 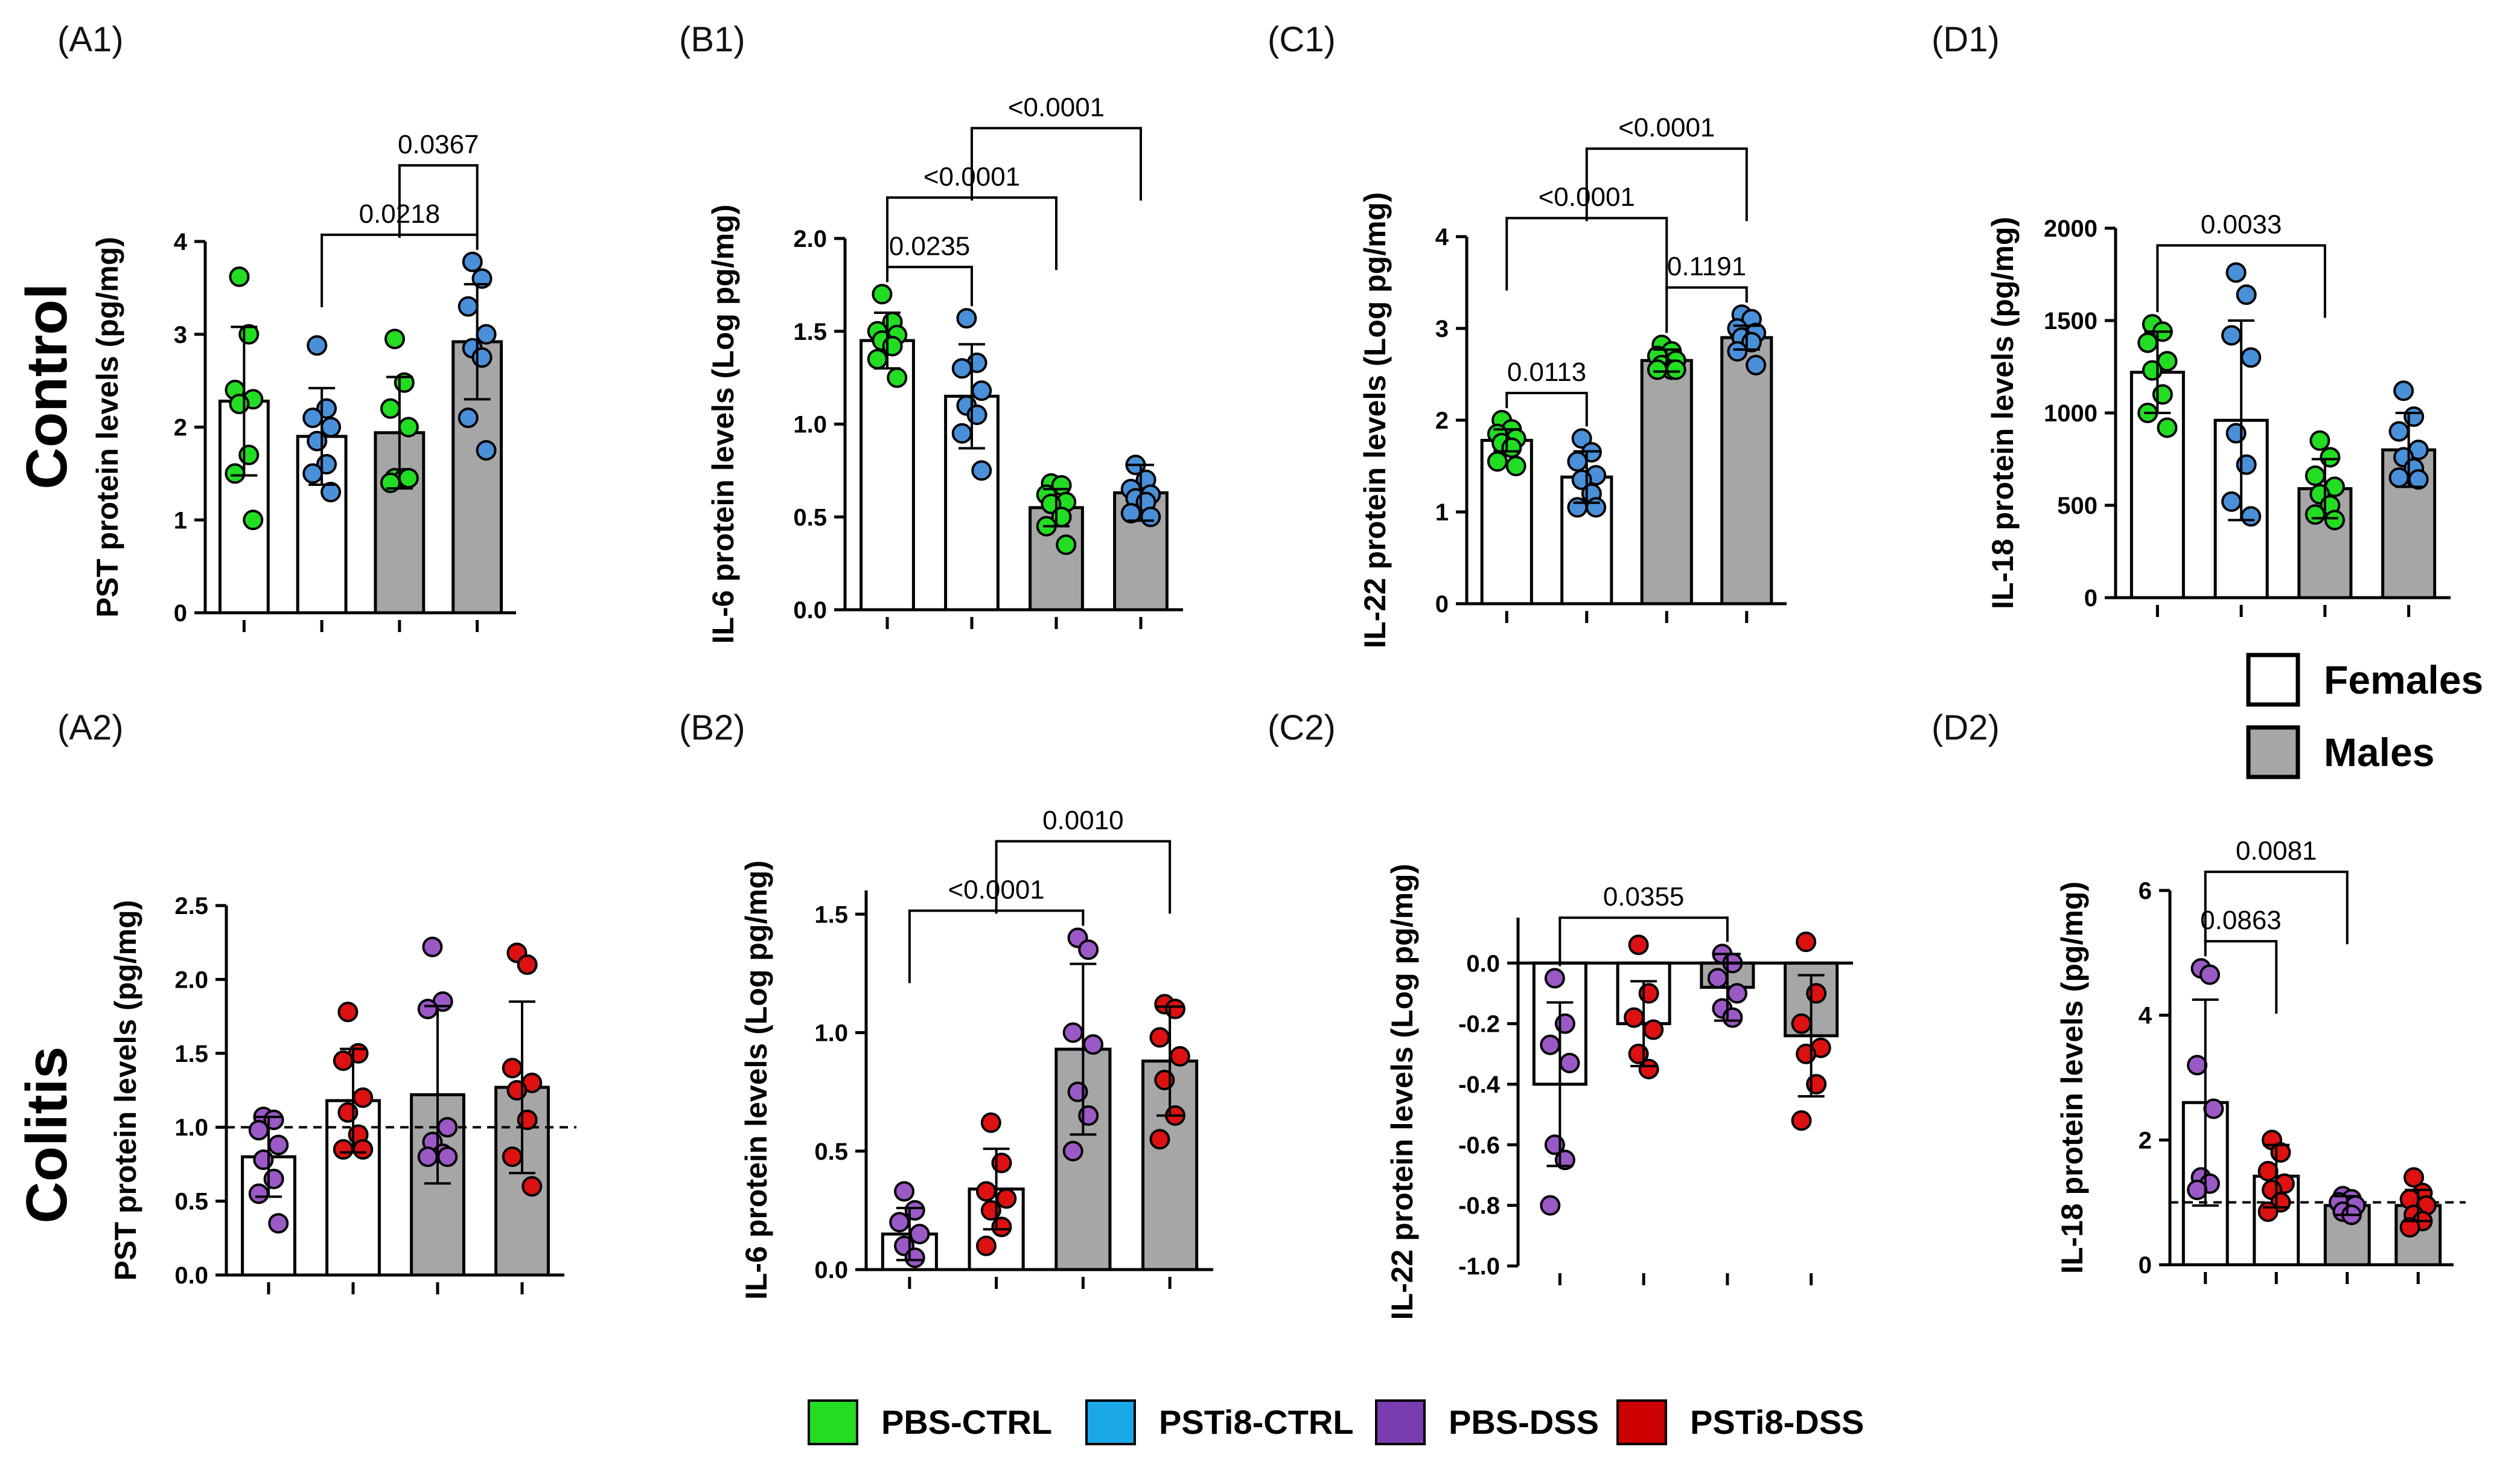 I want to click on panel-label: (C2), so click(x=1302, y=727).